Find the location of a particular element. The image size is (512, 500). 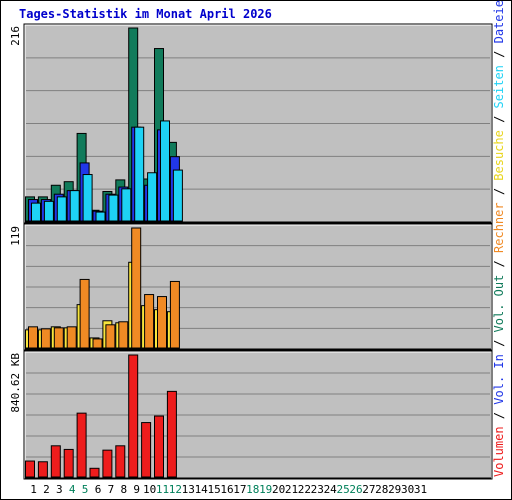

x-tick-label: 13 is located at coordinates (188, 489).